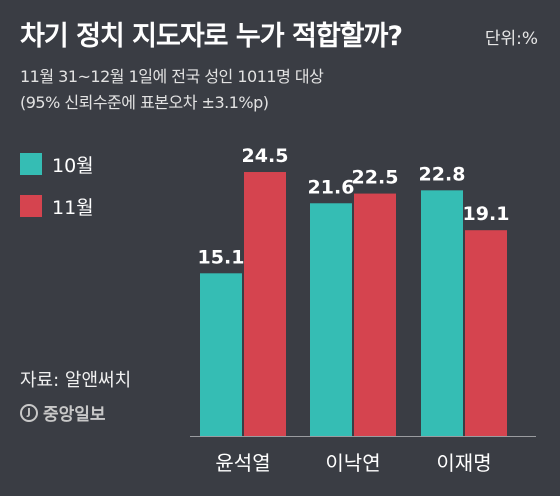 Image resolution: width=560 pixels, height=496 pixels. I want to click on unit-label: 단위:%, so click(511, 39).